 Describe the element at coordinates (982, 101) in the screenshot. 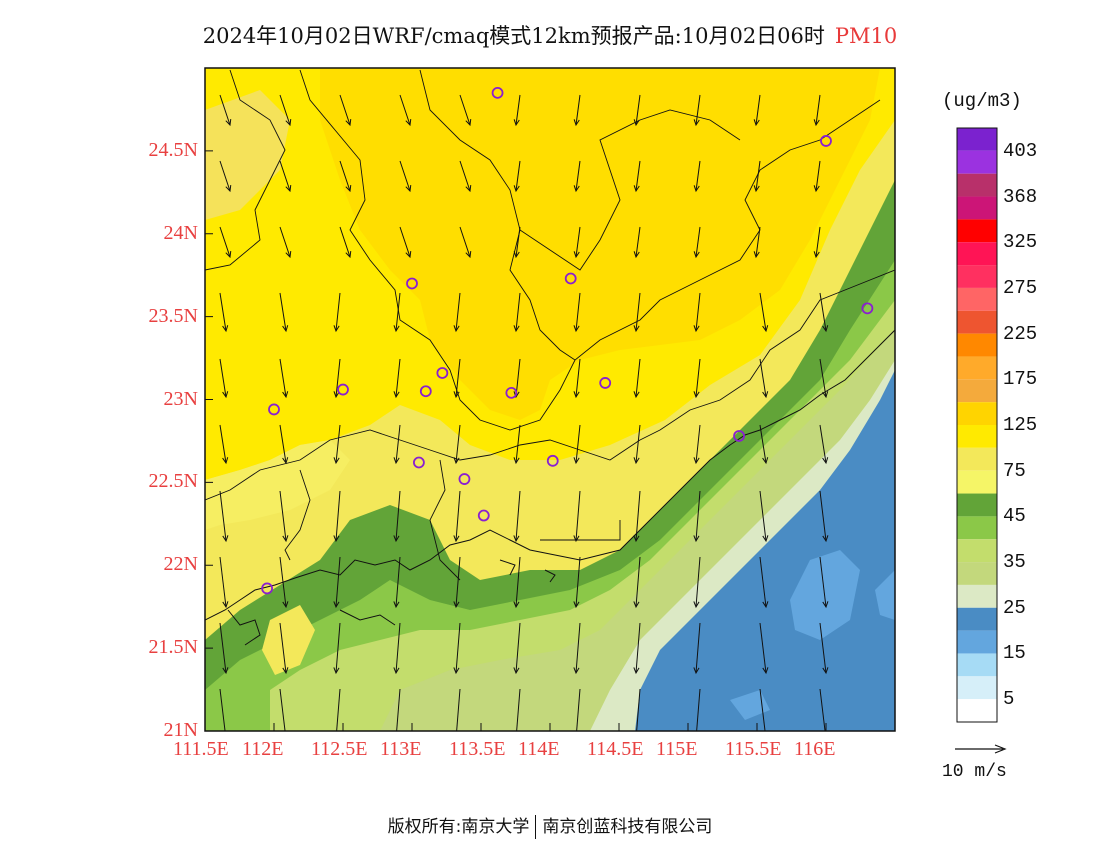

I see `colorbar-unit: (ug/m3)` at that location.